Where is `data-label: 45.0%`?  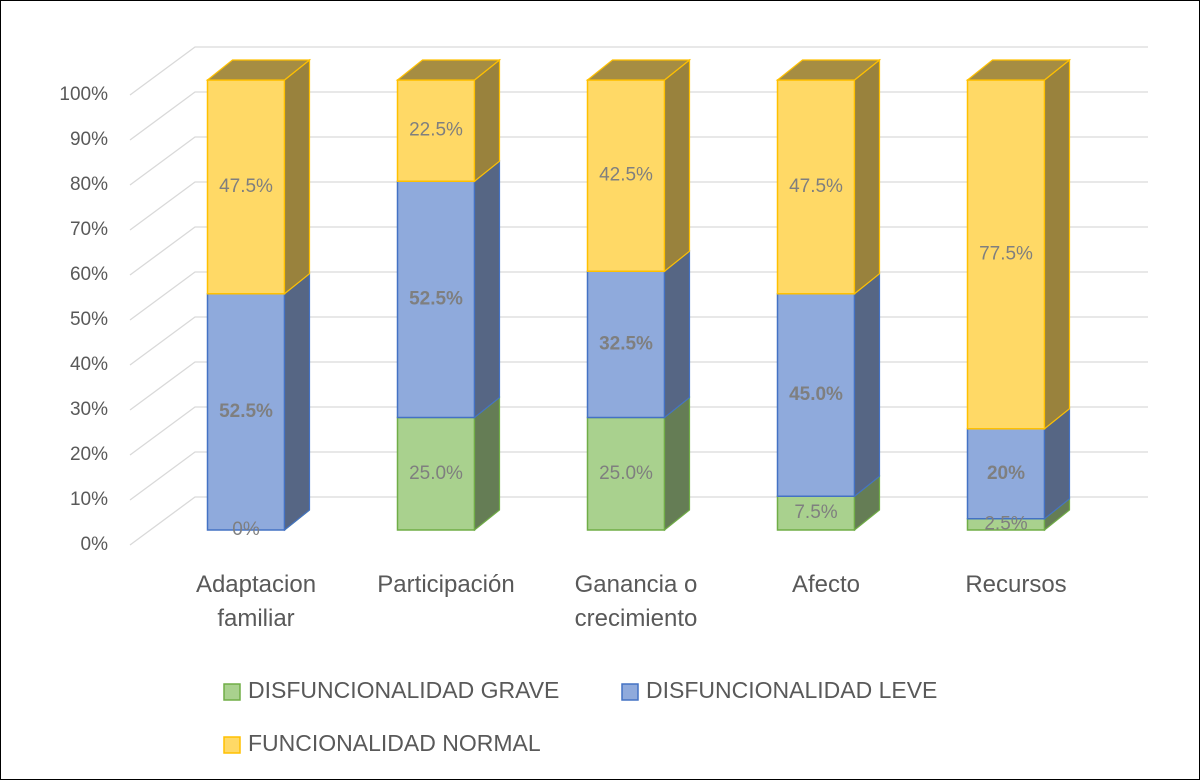 data-label: 45.0% is located at coordinates (816, 394).